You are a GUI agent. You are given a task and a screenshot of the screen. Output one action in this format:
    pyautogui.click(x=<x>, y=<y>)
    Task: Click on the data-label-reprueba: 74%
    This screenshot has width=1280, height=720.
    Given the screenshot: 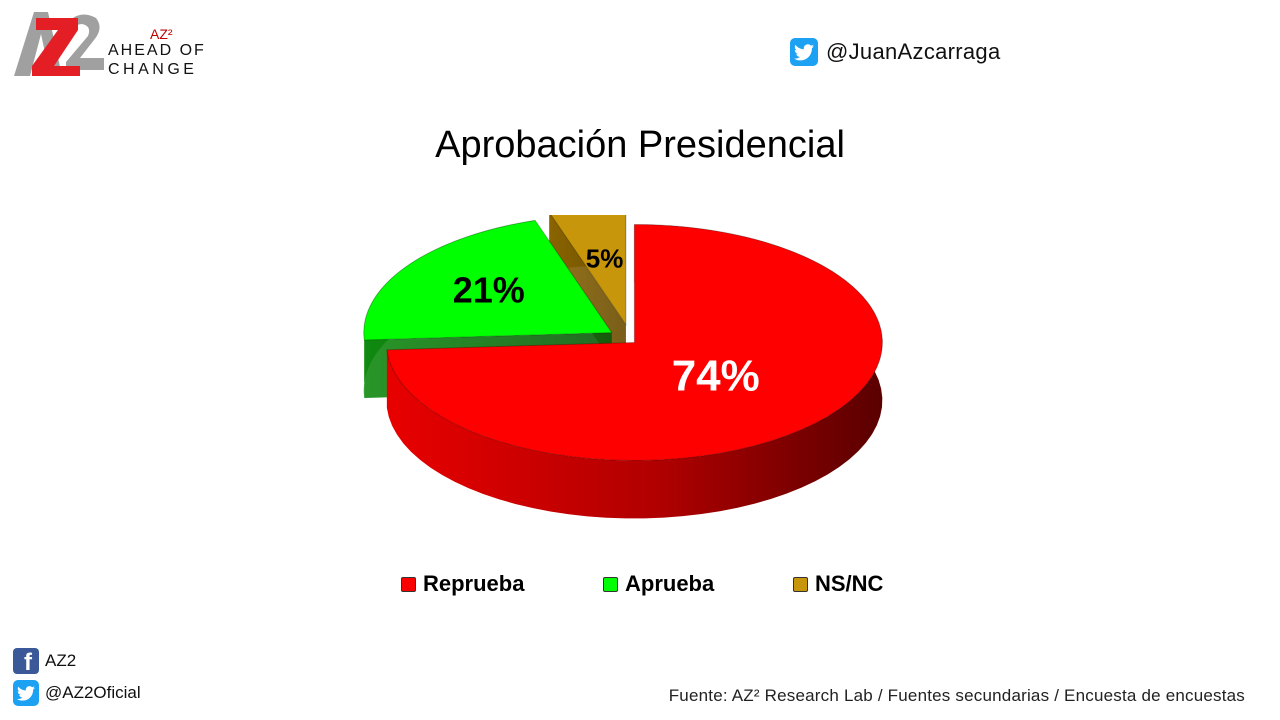 What is the action you would take?
    pyautogui.click(x=716, y=375)
    